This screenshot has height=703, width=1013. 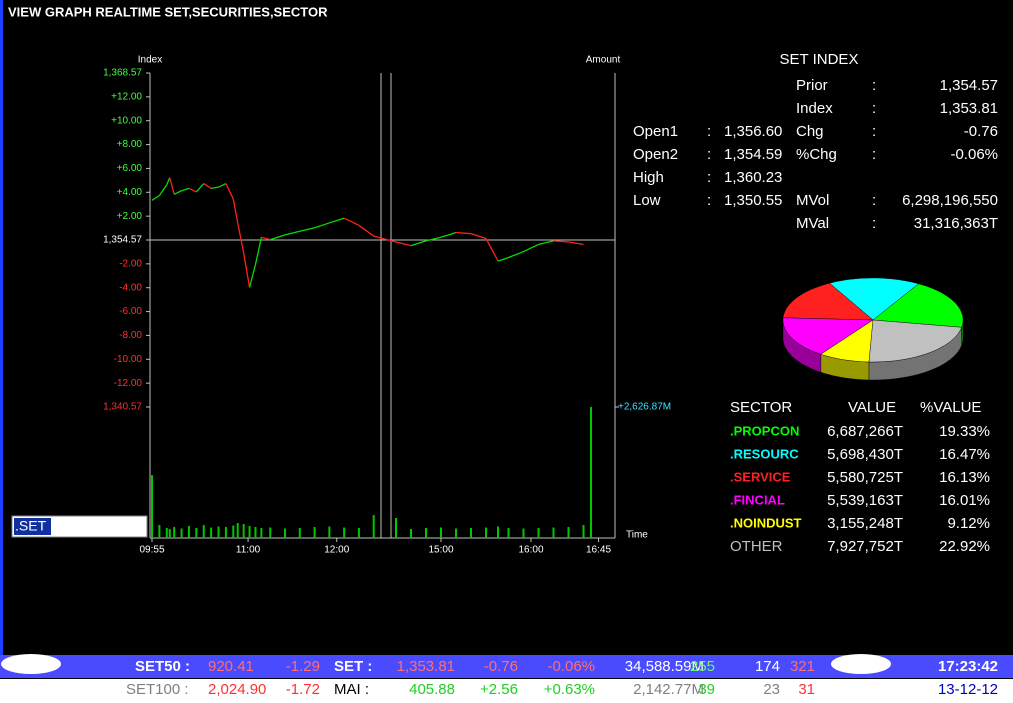 I want to click on ticker-item: MAI :, so click(x=351, y=689).